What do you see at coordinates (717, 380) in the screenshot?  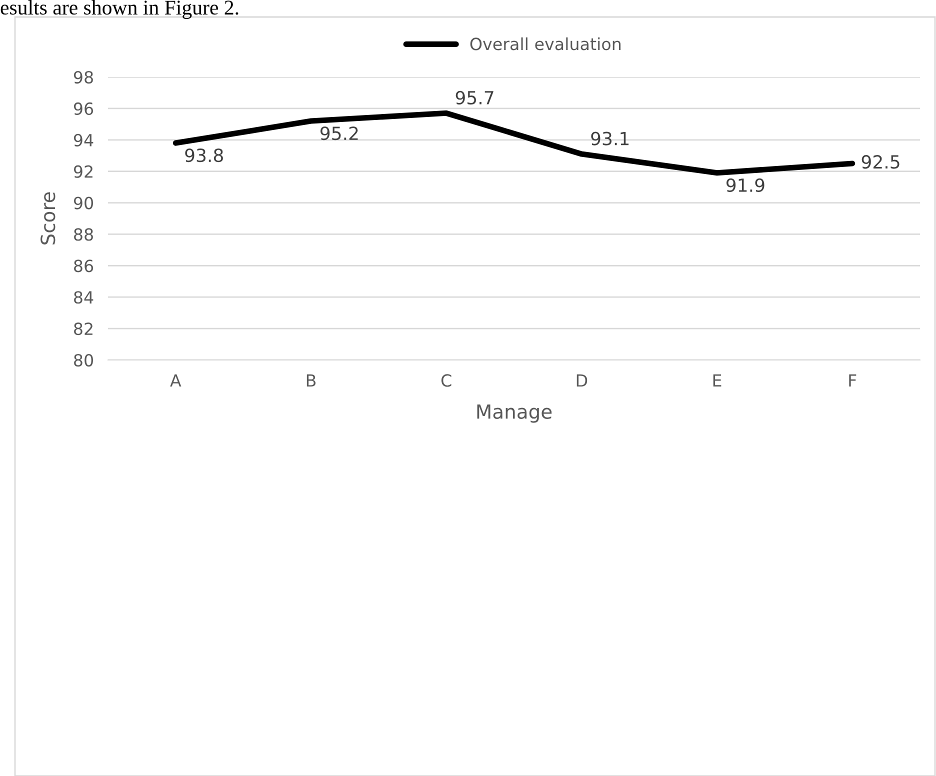 I see `x-tick-label: E` at bounding box center [717, 380].